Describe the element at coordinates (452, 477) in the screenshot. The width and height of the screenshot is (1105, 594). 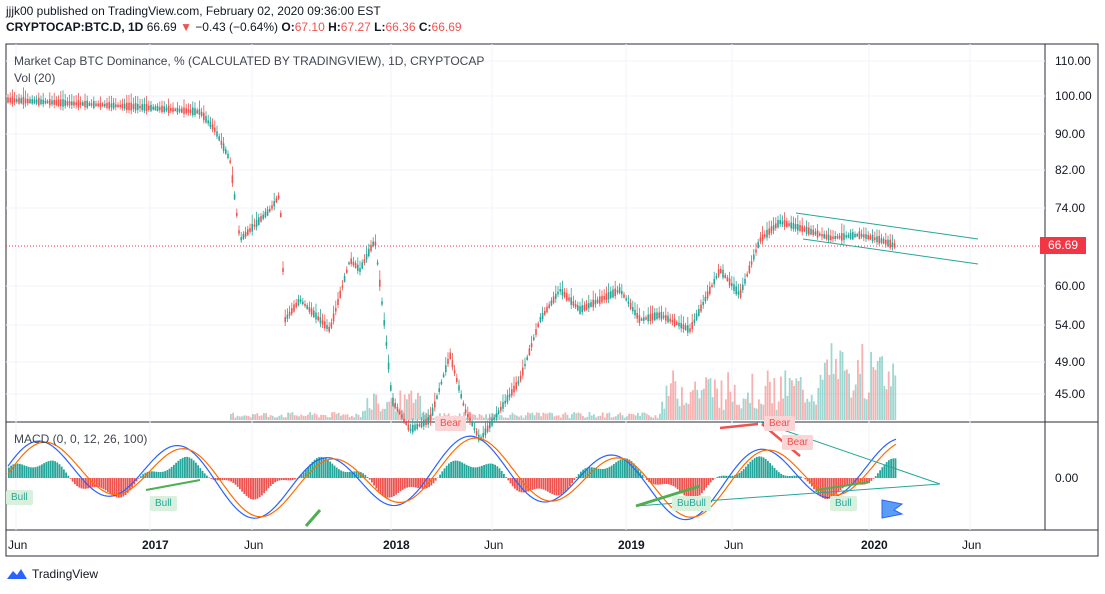
I see `signal-line` at that location.